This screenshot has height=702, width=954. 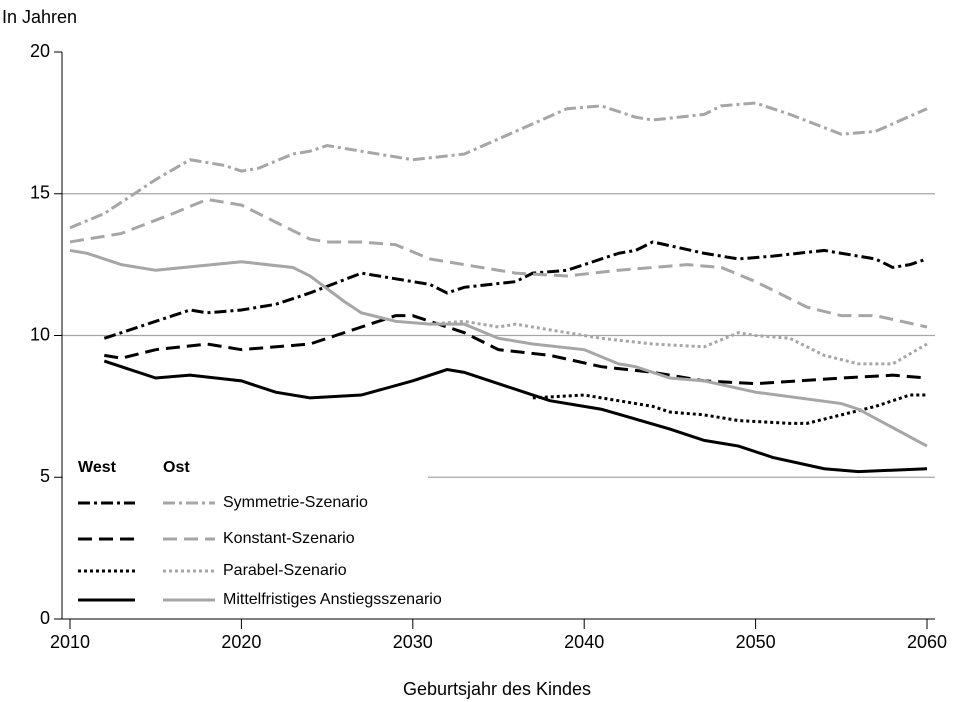 What do you see at coordinates (289, 538) in the screenshot?
I see `legend-label: Konstant-Szenario` at bounding box center [289, 538].